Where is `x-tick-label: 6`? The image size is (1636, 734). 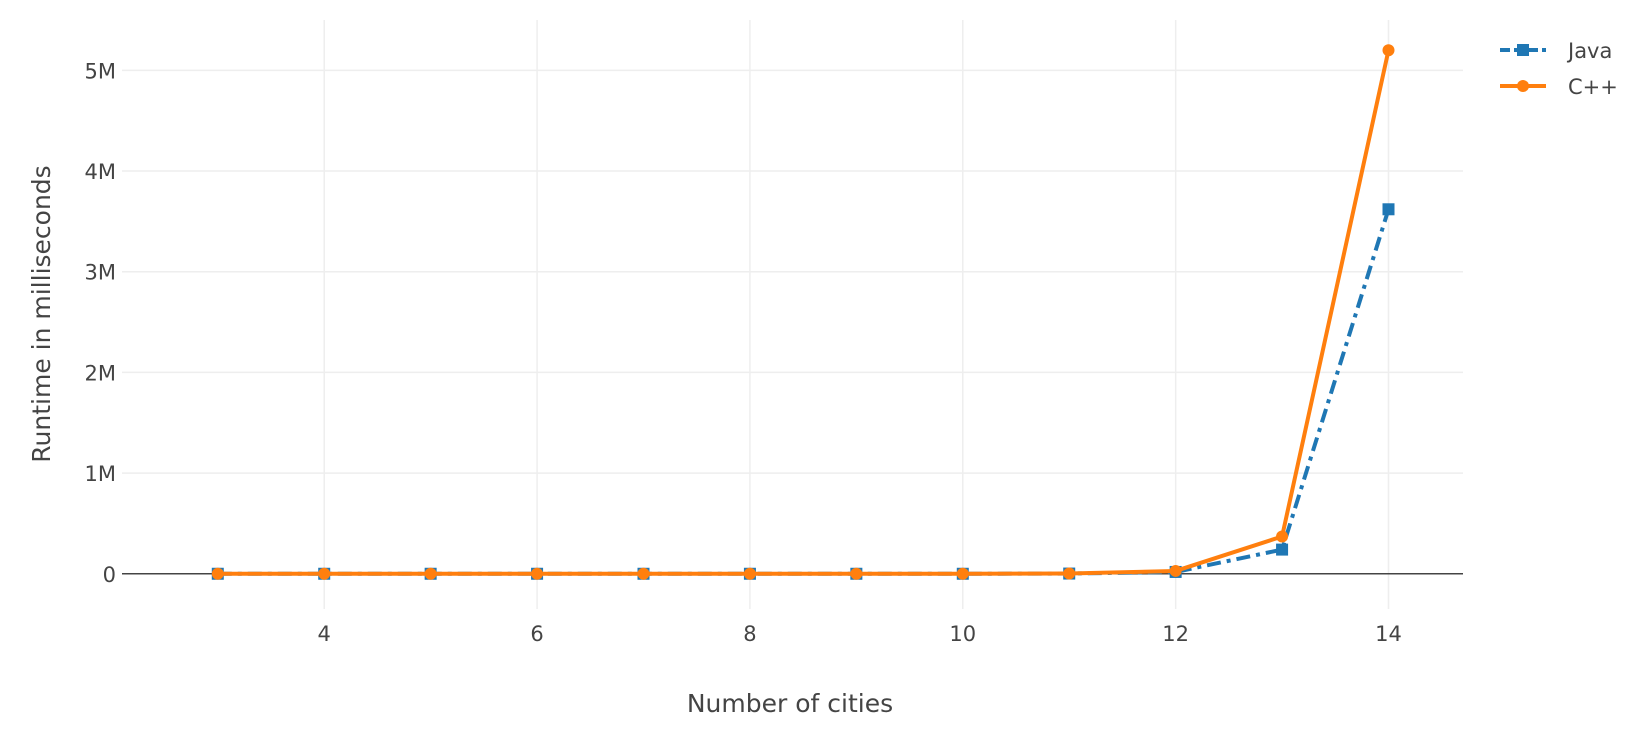 x-tick-label: 6 is located at coordinates (536, 634).